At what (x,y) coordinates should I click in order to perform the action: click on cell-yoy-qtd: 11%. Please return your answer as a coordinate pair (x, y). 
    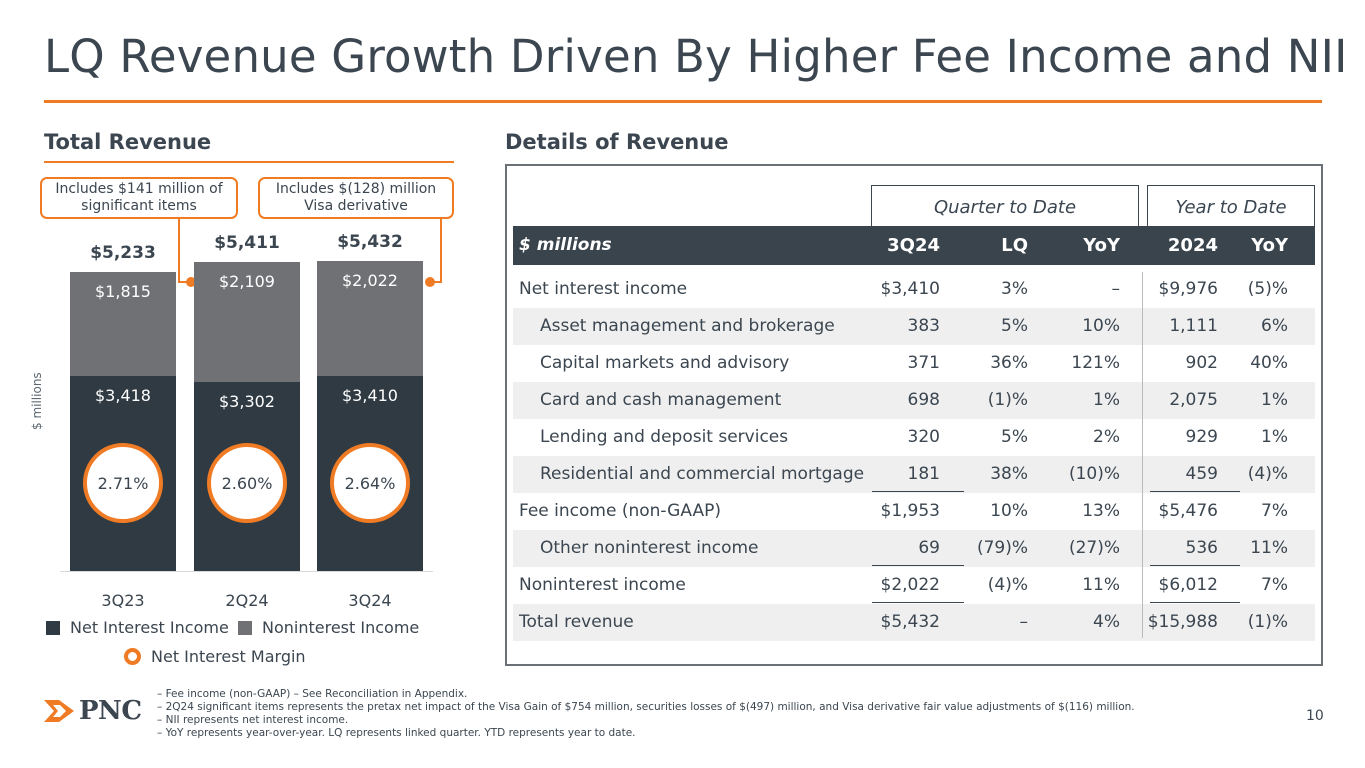
    Looking at the image, I should click on (1101, 585).